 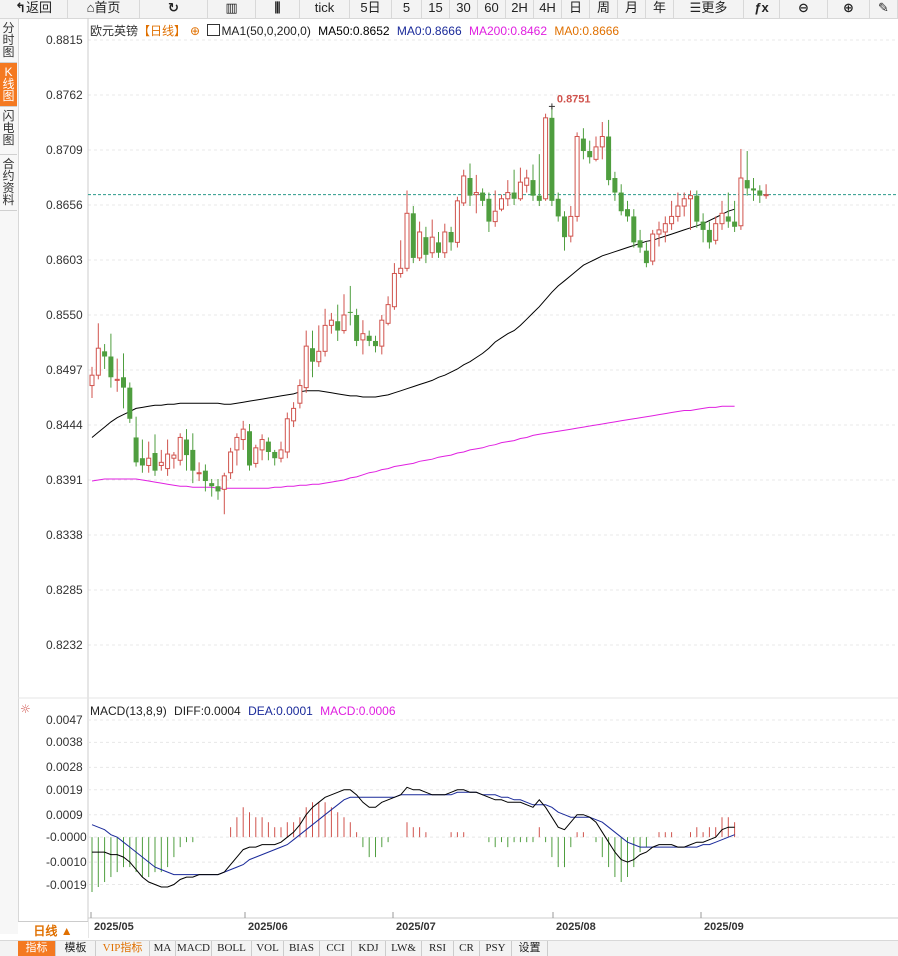 I want to click on price-tick-label: 0.8497, so click(x=64, y=370).